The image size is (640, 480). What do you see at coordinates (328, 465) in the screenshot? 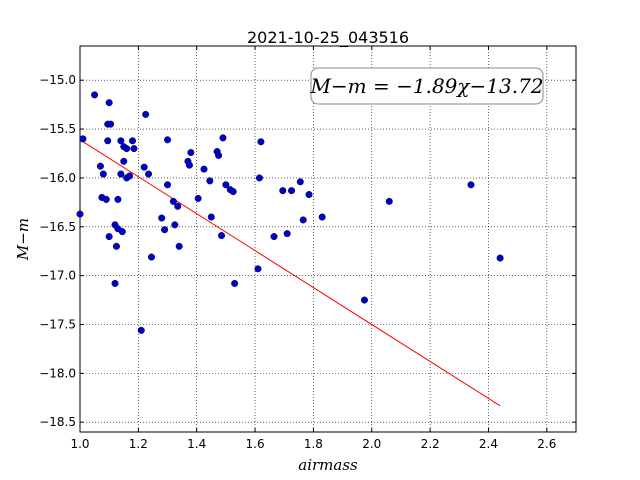
I see `x-axis-label: airmass` at bounding box center [328, 465].